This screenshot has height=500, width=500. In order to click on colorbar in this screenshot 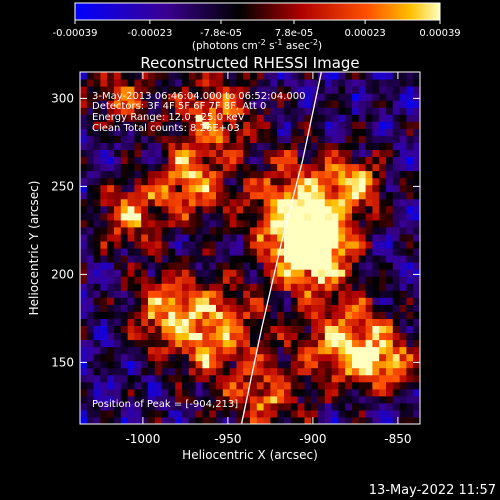, I will do `click(257, 11)`.